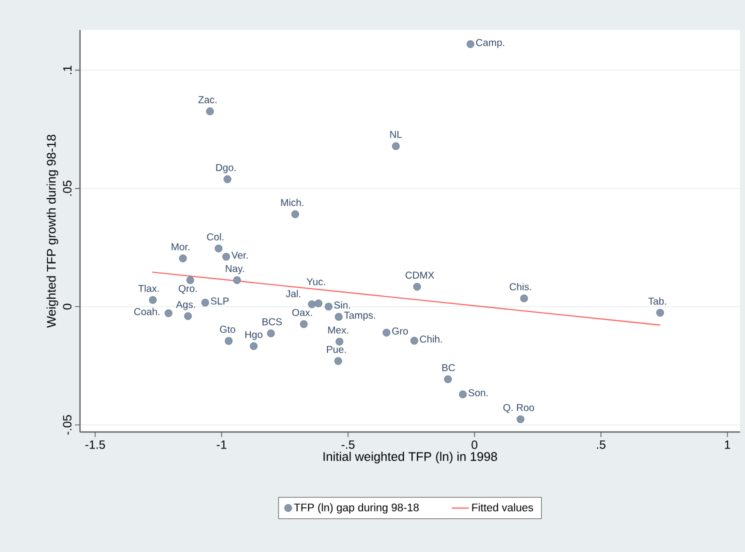  I want to click on annotation: Qro., so click(187, 289).